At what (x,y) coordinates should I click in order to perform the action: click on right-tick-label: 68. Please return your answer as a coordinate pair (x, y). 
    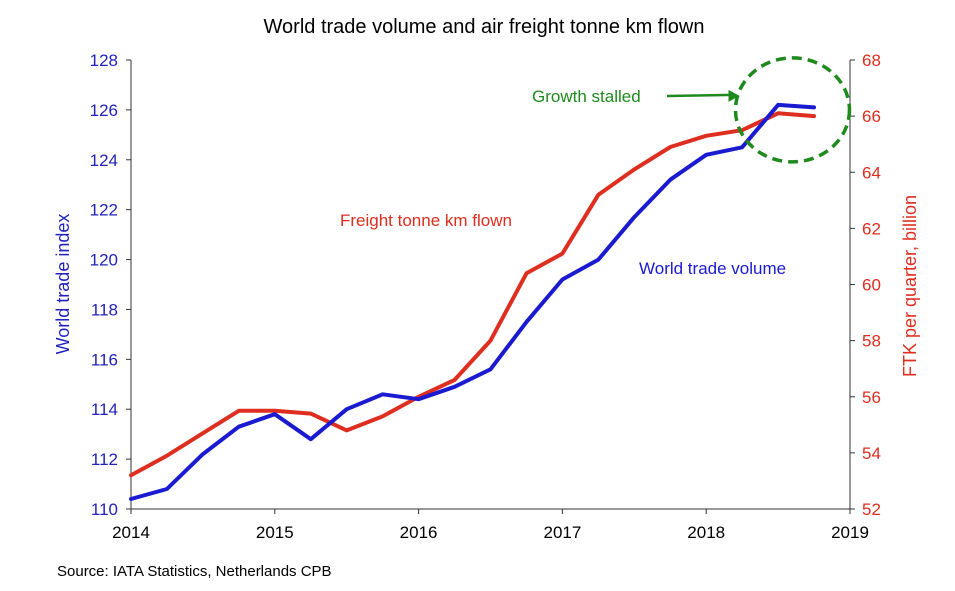
    Looking at the image, I should click on (871, 60).